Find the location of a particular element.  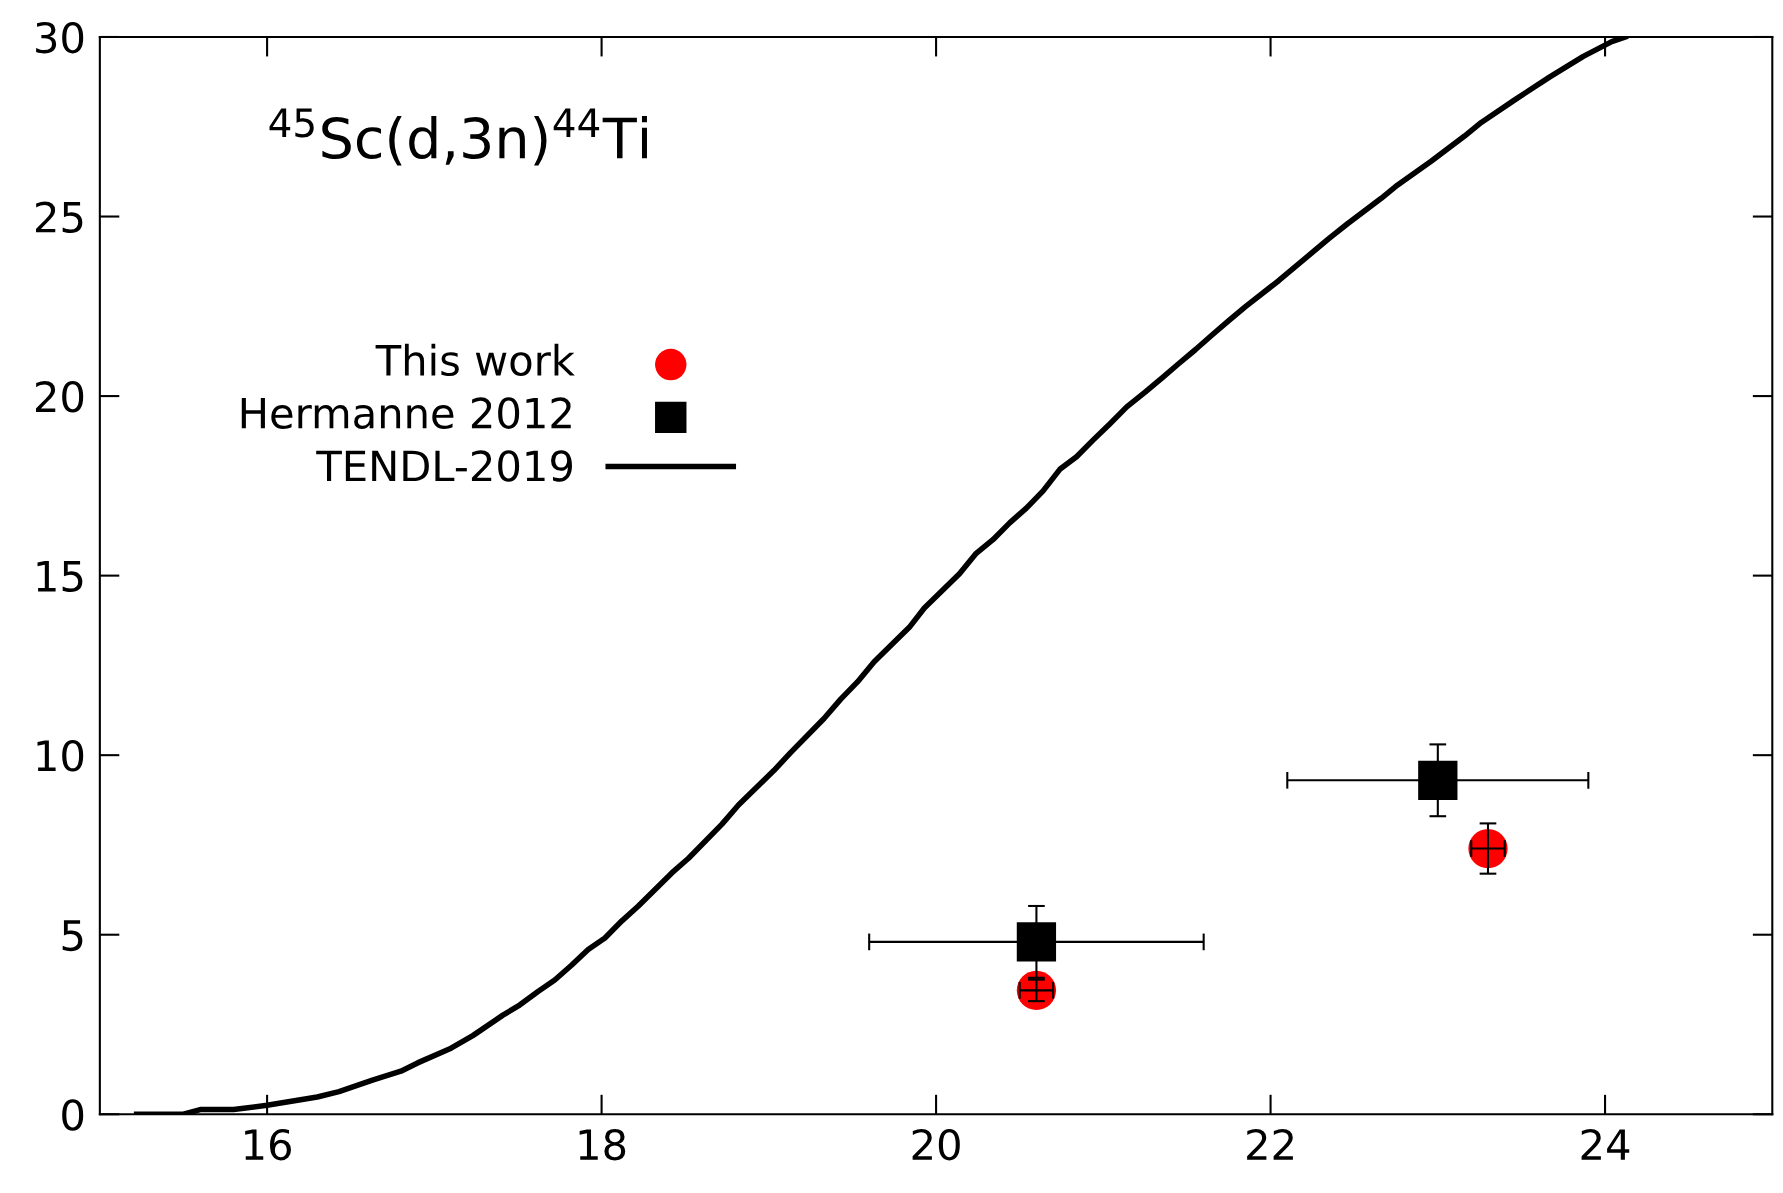

y-tick-label: 30 is located at coordinates (60, 37).